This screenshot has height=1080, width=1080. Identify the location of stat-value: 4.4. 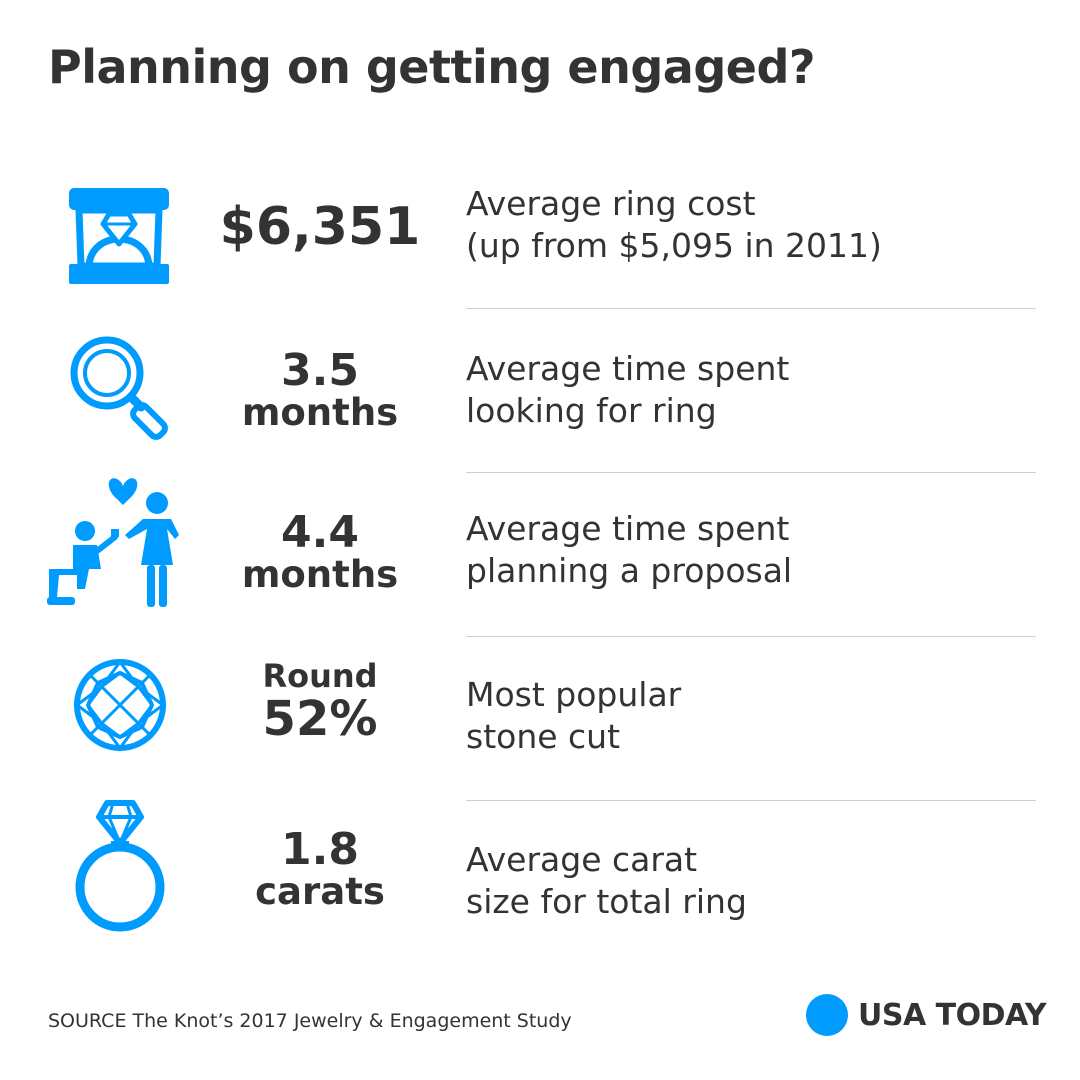
(320, 532).